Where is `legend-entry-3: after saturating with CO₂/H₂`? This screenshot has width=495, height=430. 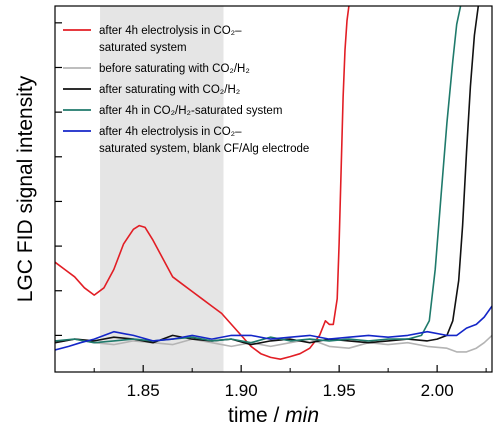 legend-entry-3: after saturating with CO₂/H₂ is located at coordinates (151, 90).